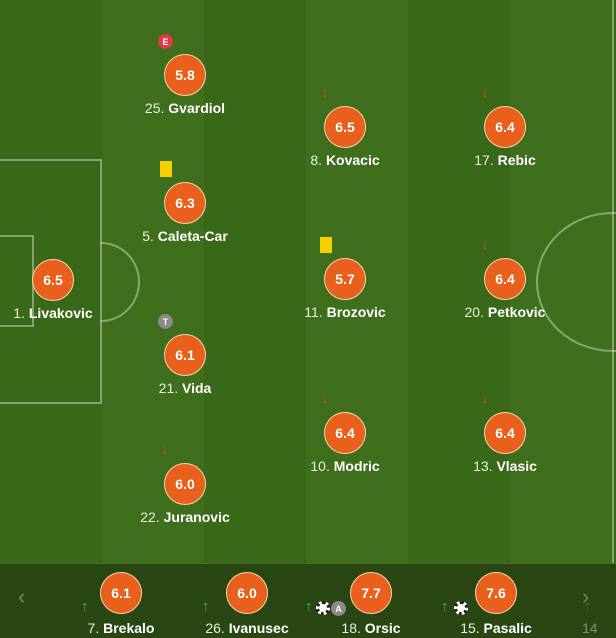  I want to click on player-name: 22. Juranovic, so click(185, 517).